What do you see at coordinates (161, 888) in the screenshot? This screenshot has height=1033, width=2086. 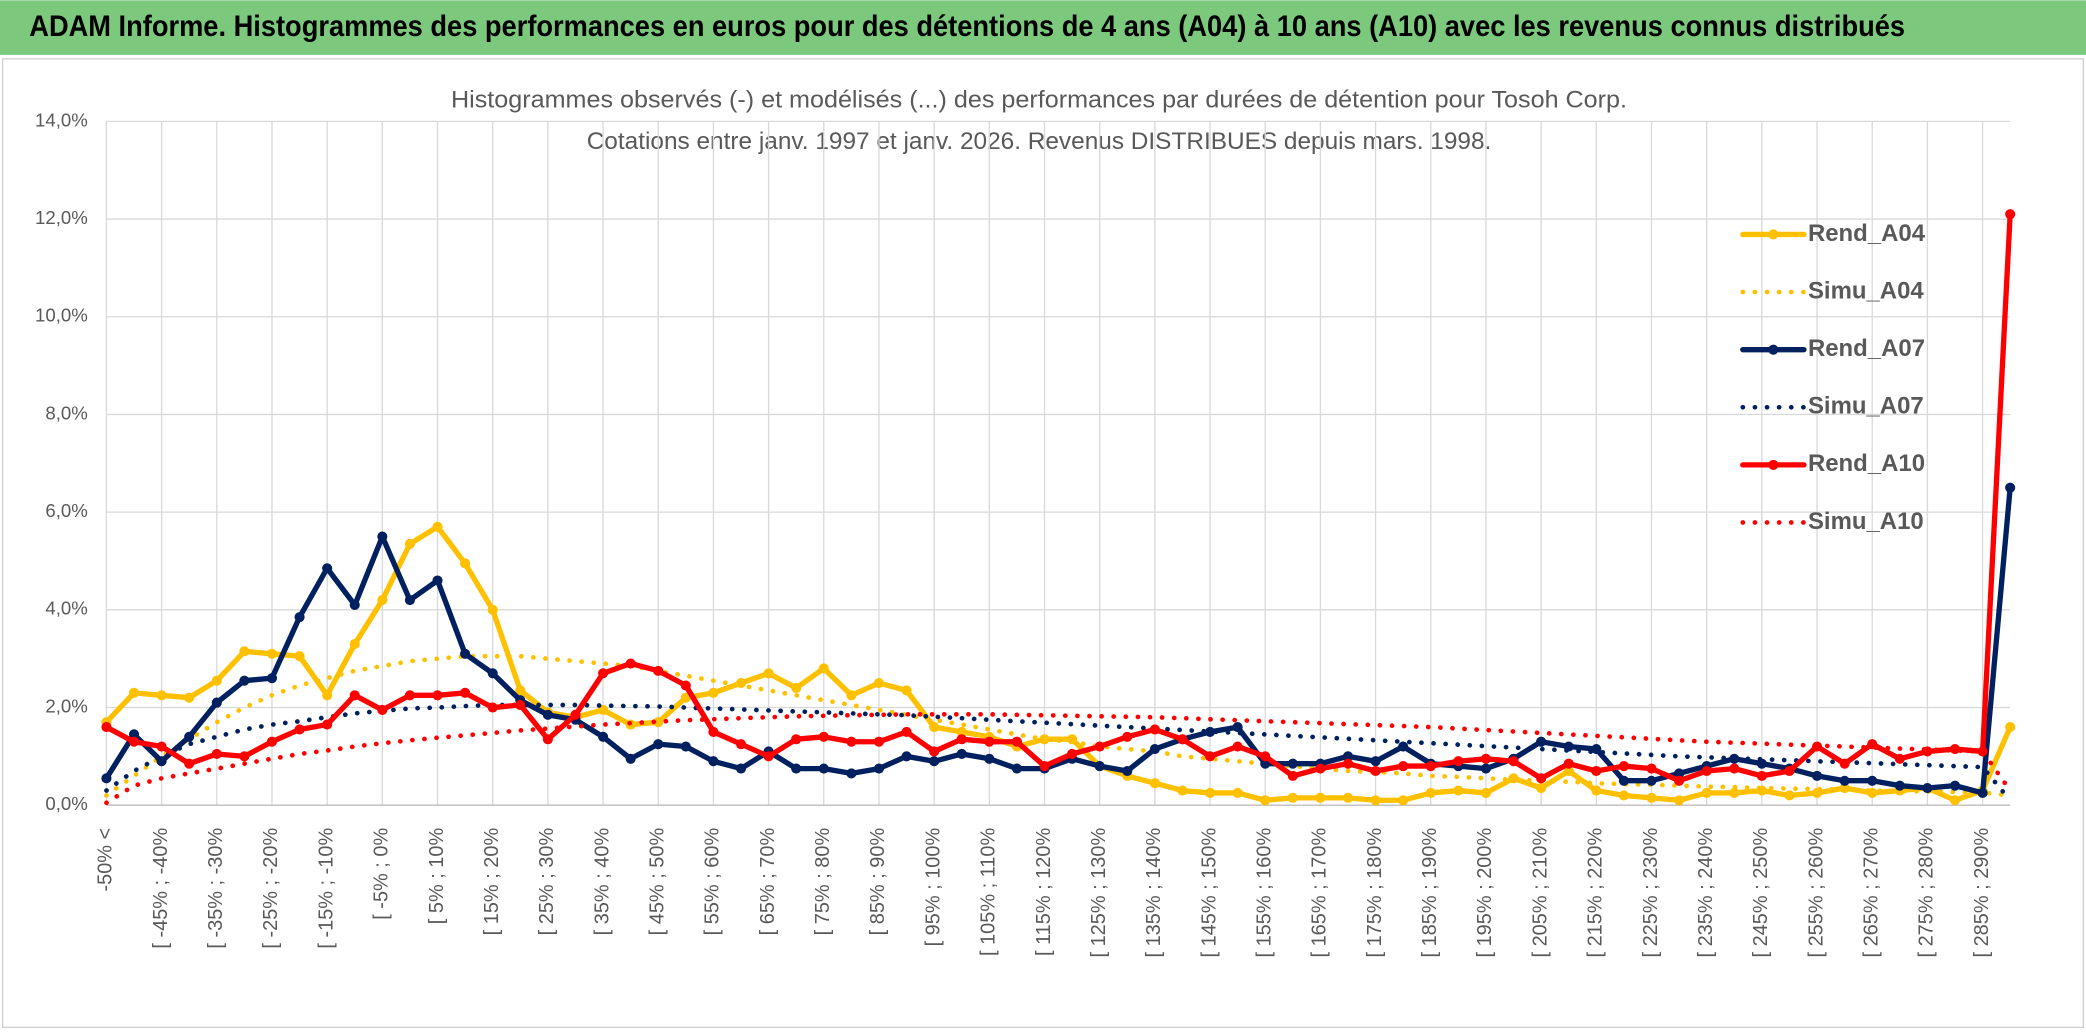 I see `x-tick-label: [ -45% ; -40%` at bounding box center [161, 888].